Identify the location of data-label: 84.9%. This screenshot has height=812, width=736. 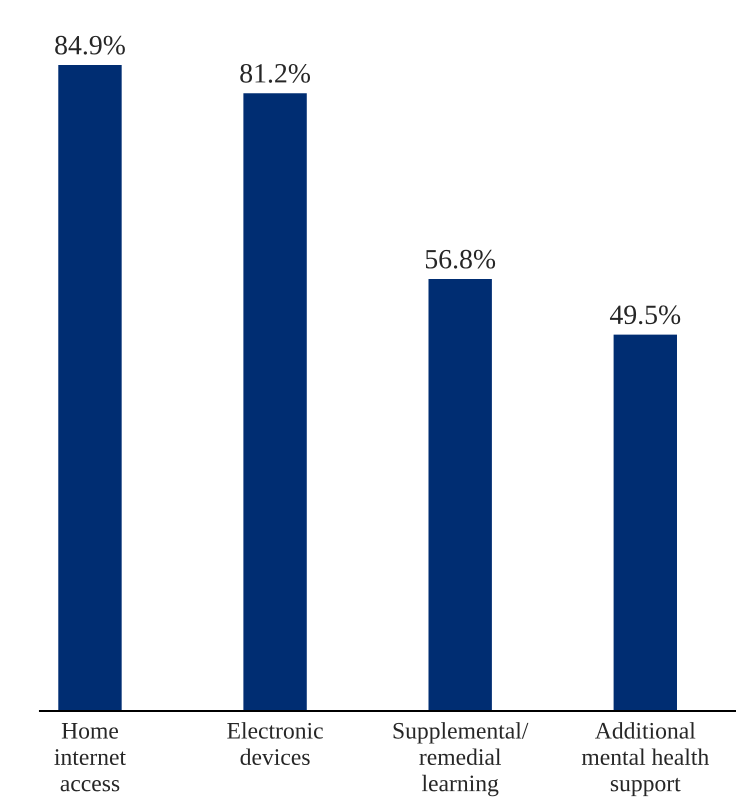
(90, 45).